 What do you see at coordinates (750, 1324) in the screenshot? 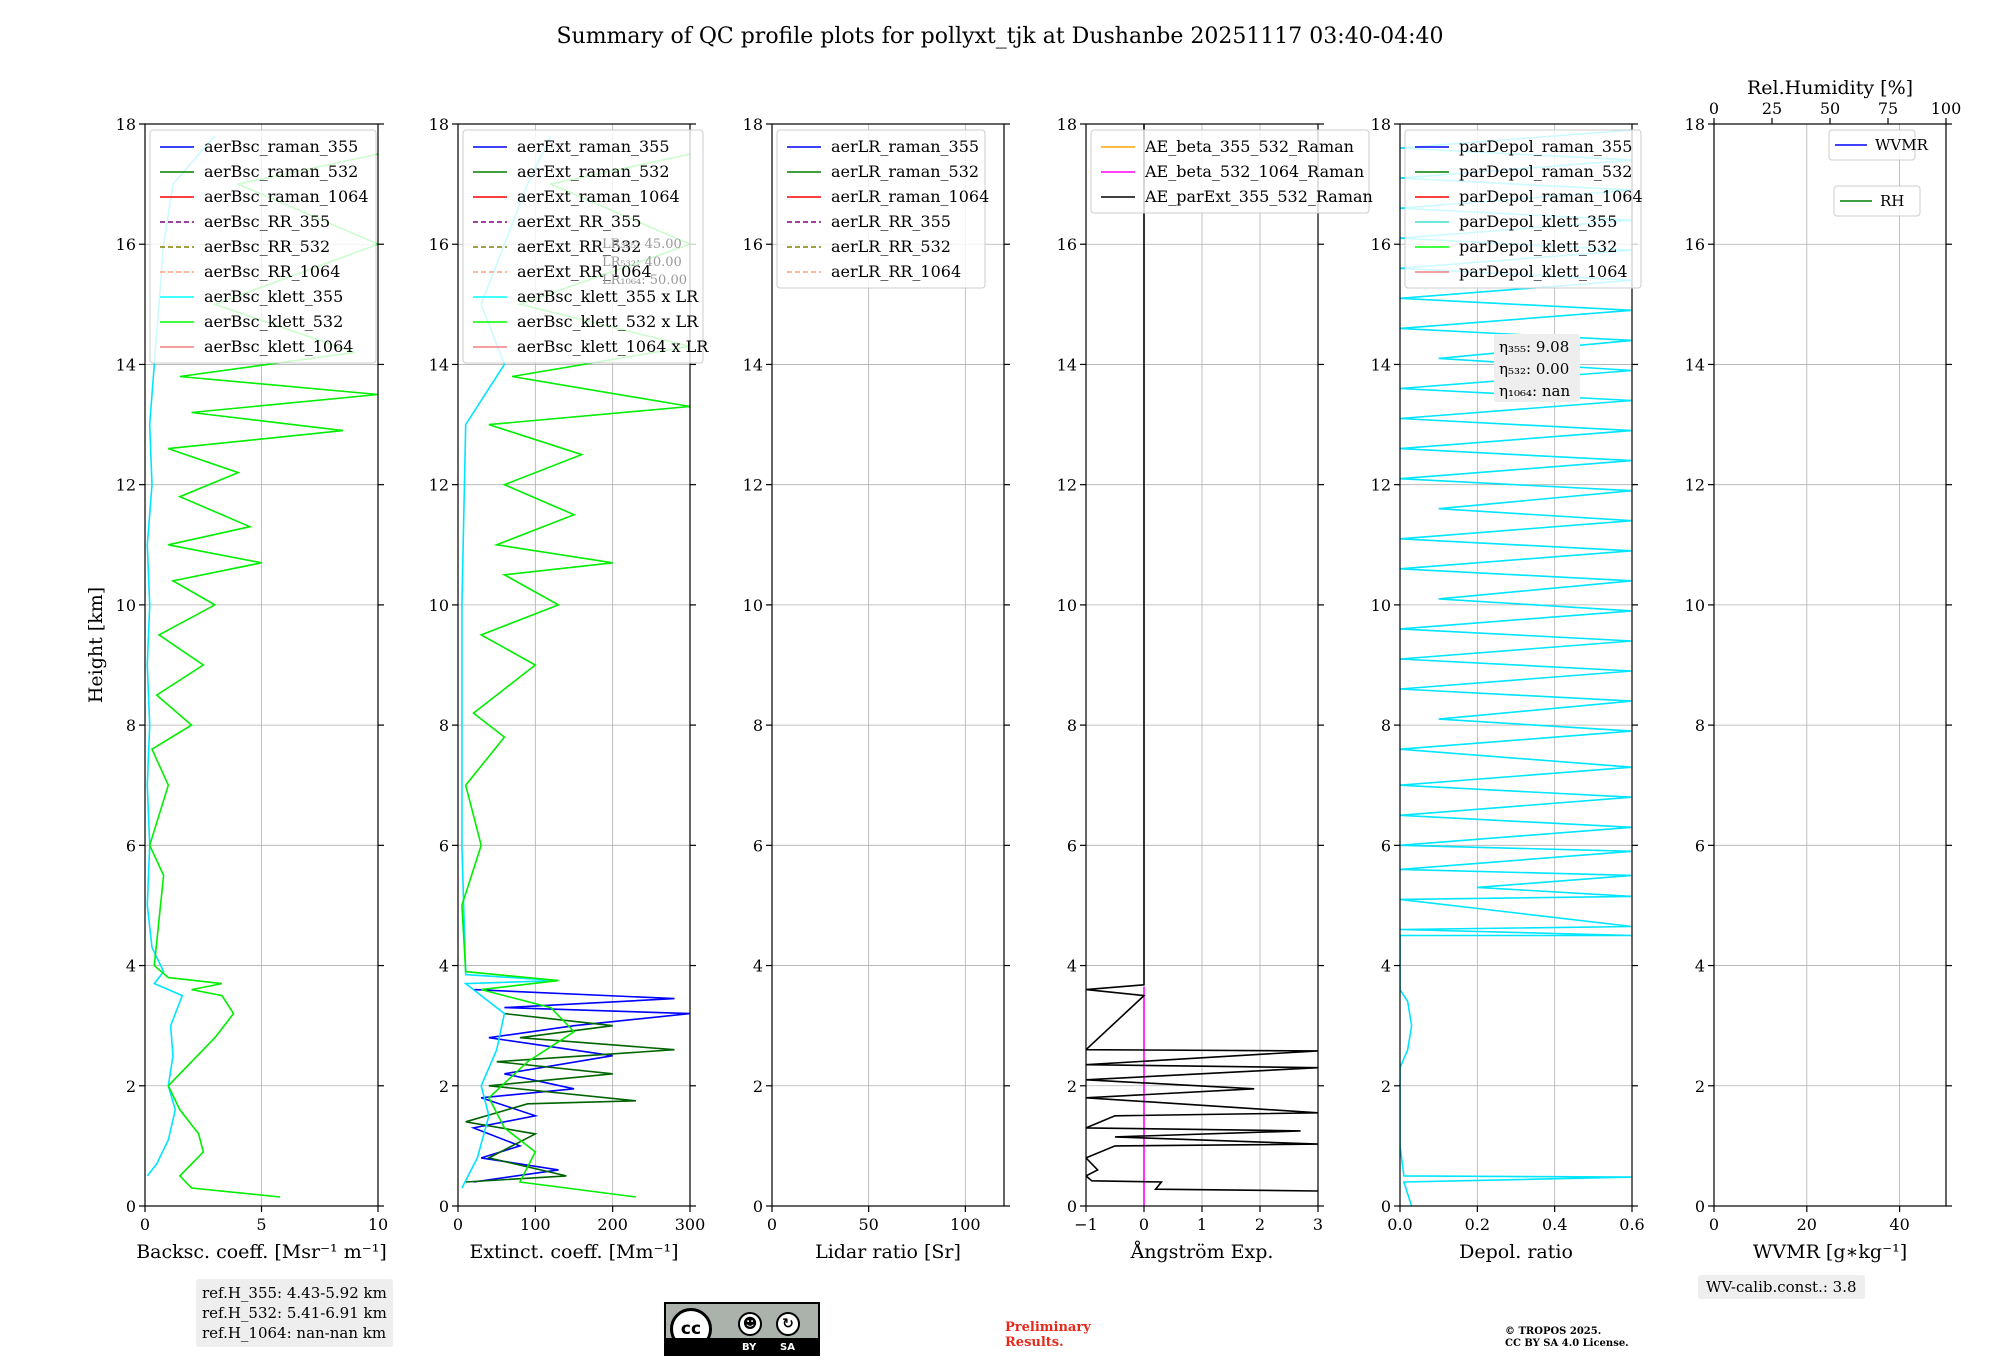
I see `attribution-person-icon: ☻` at bounding box center [750, 1324].